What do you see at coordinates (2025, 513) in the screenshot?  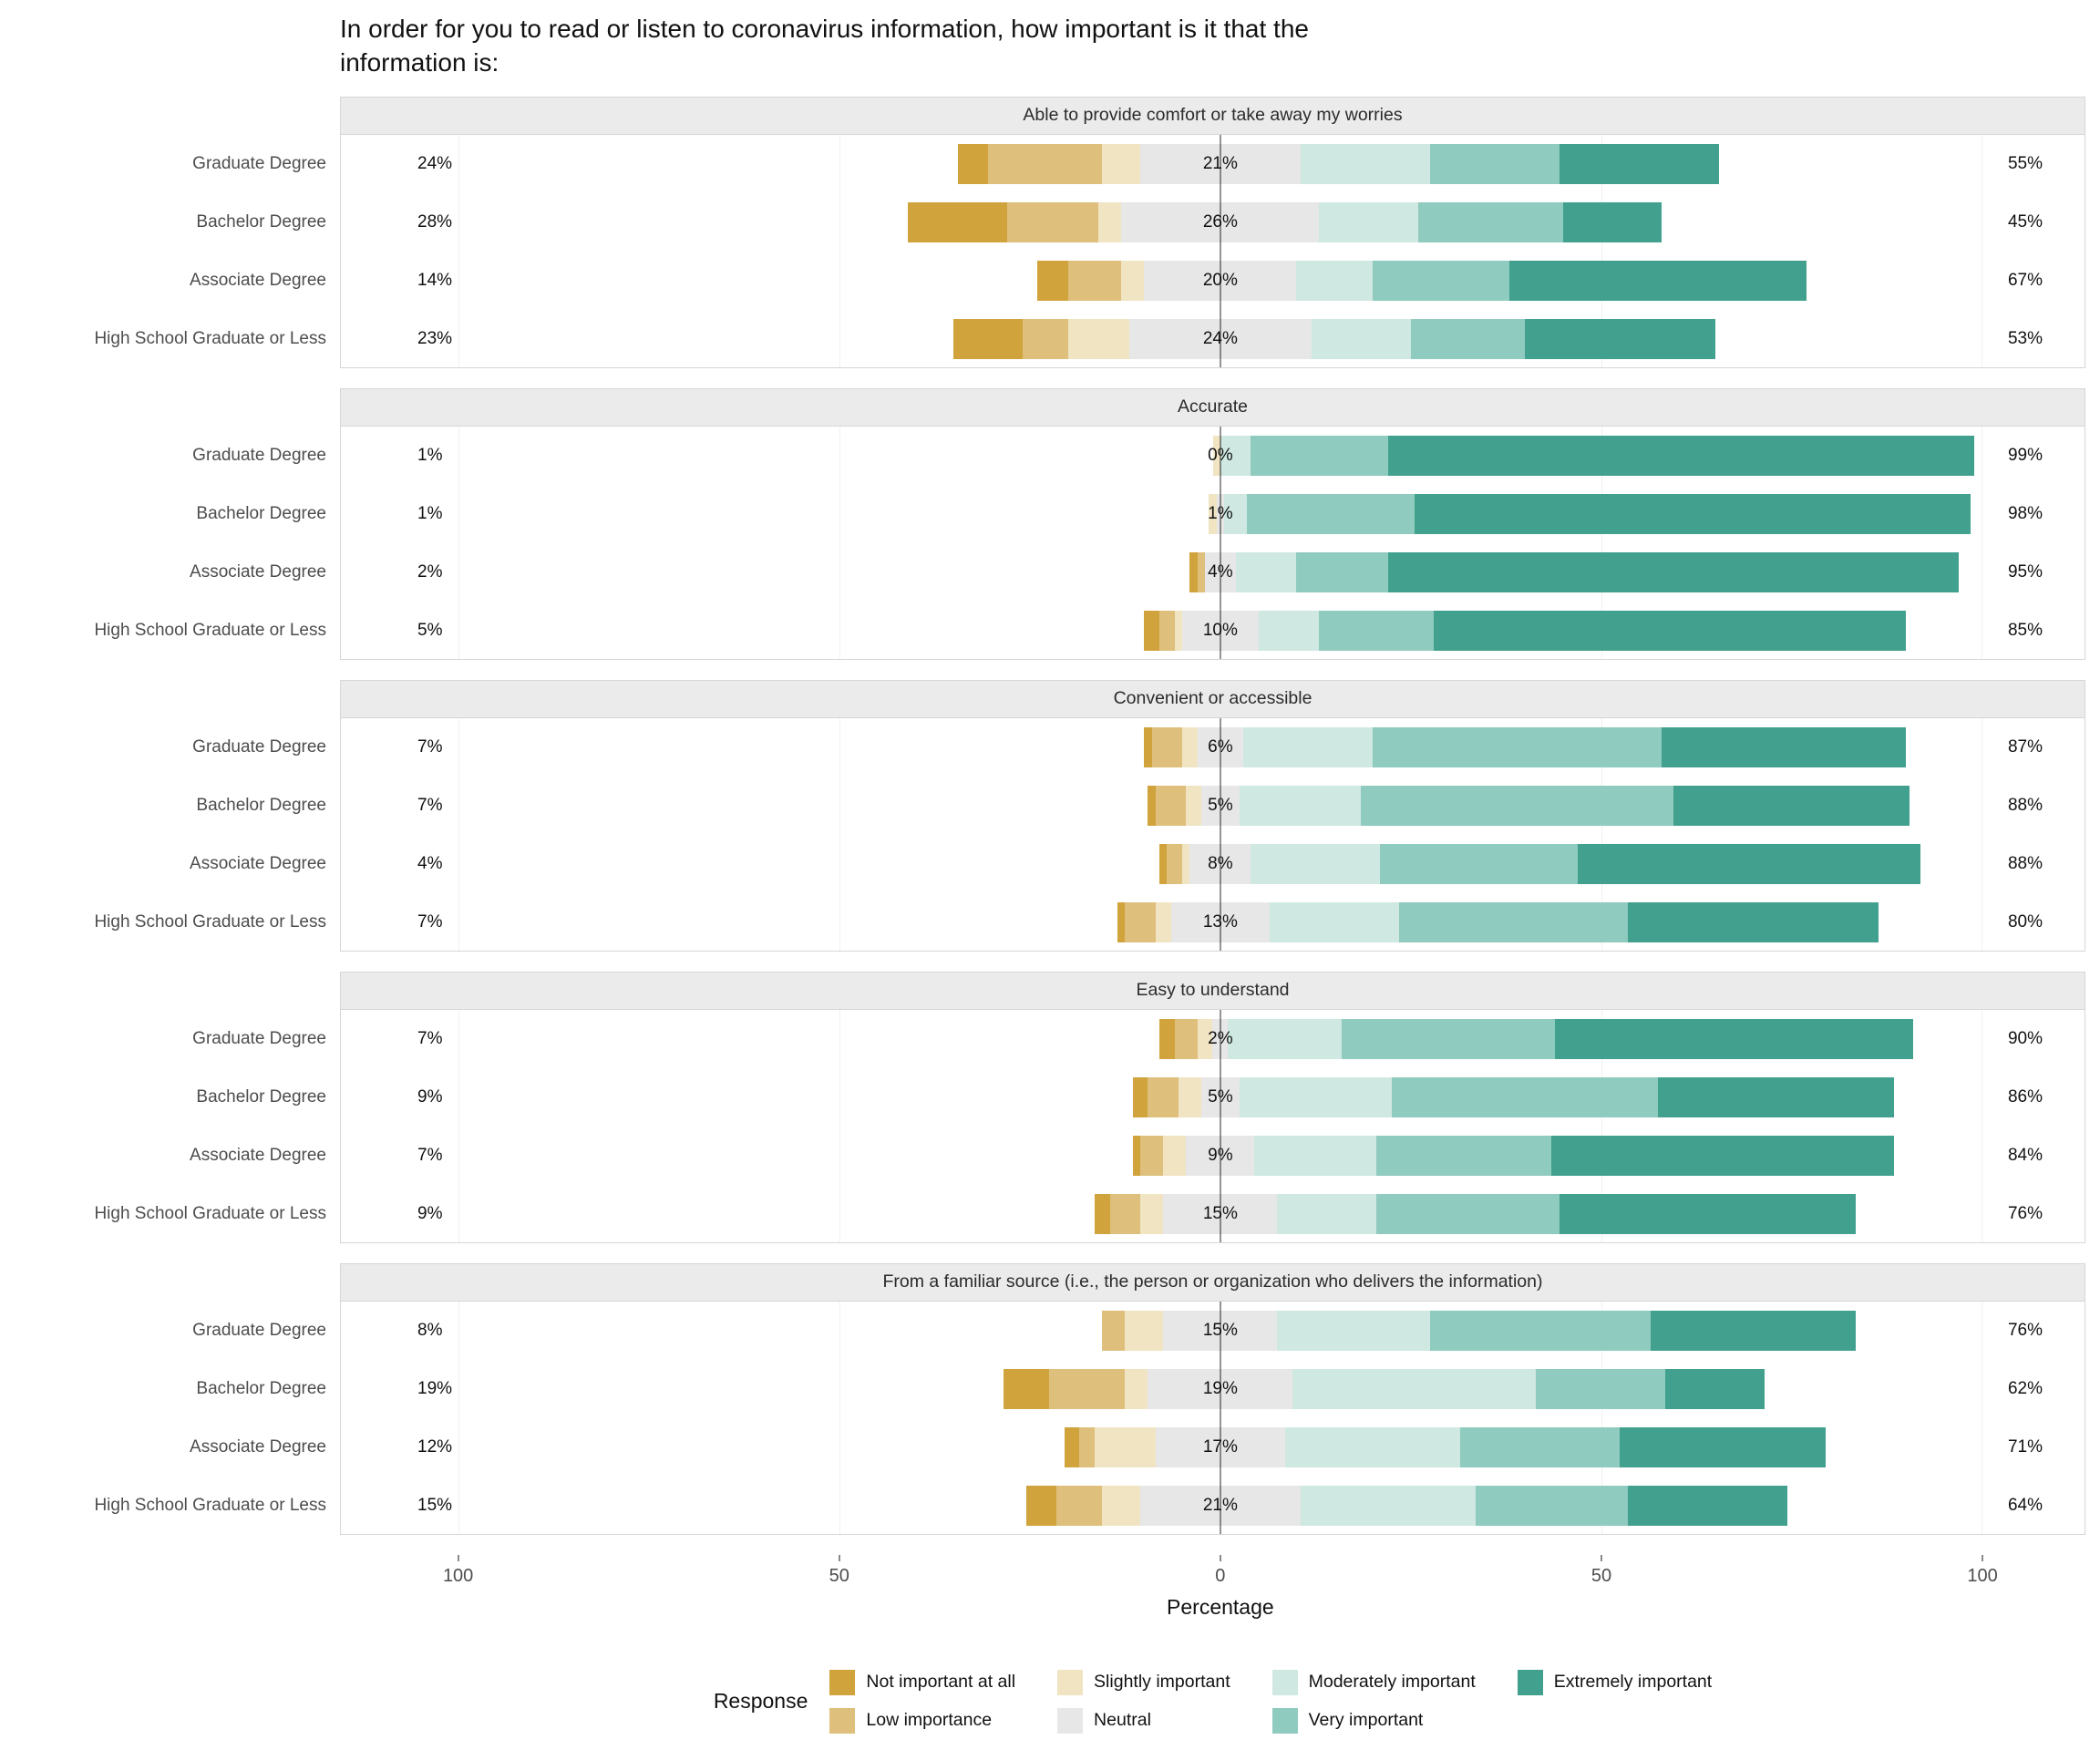 I see `positive-total-label: 98%` at bounding box center [2025, 513].